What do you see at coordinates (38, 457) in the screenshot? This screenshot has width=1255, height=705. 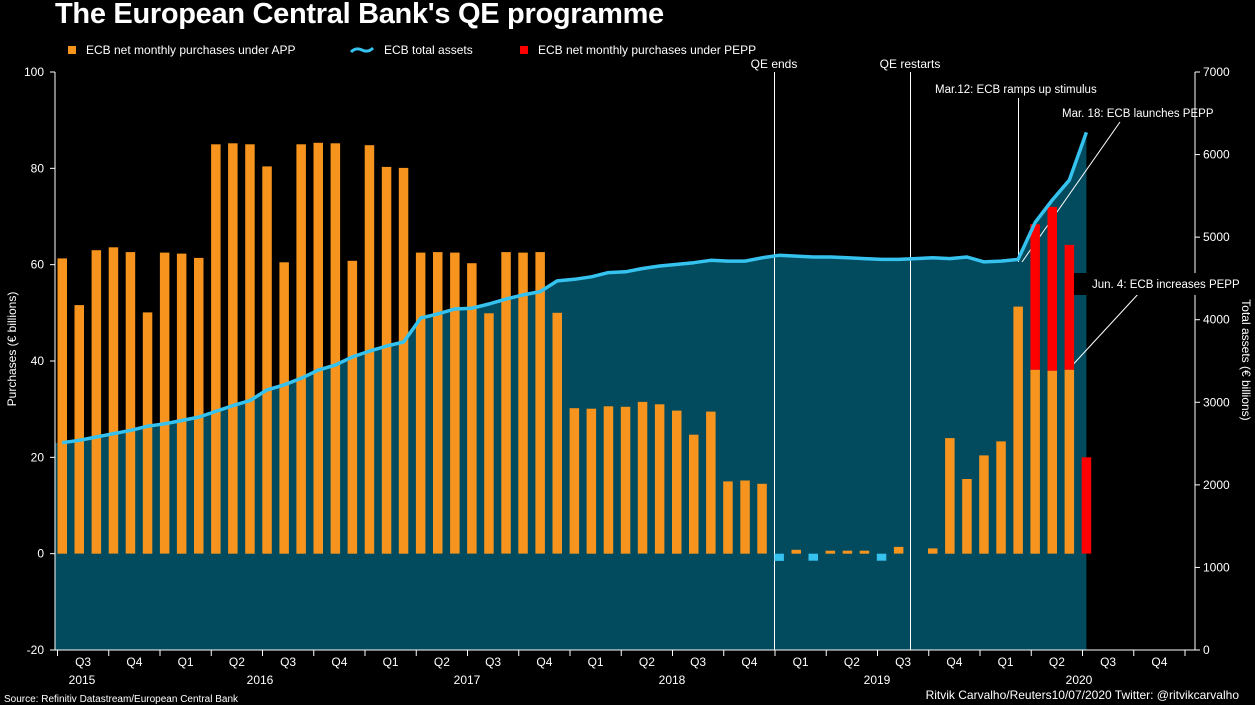 I see `left-tick-label: 20` at bounding box center [38, 457].